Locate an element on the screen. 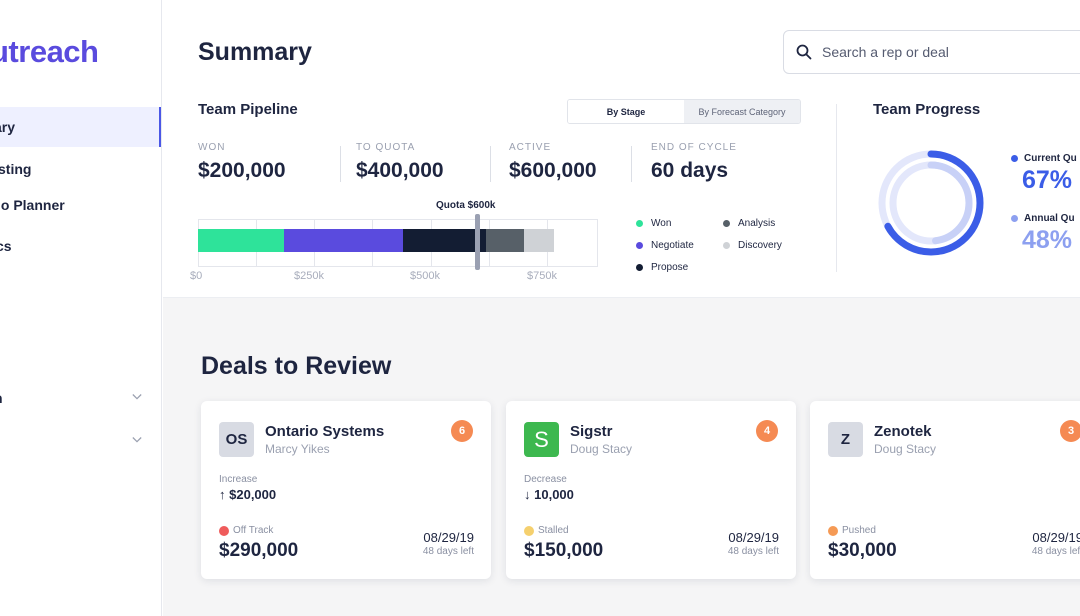  avatar: Z is located at coordinates (845, 439).